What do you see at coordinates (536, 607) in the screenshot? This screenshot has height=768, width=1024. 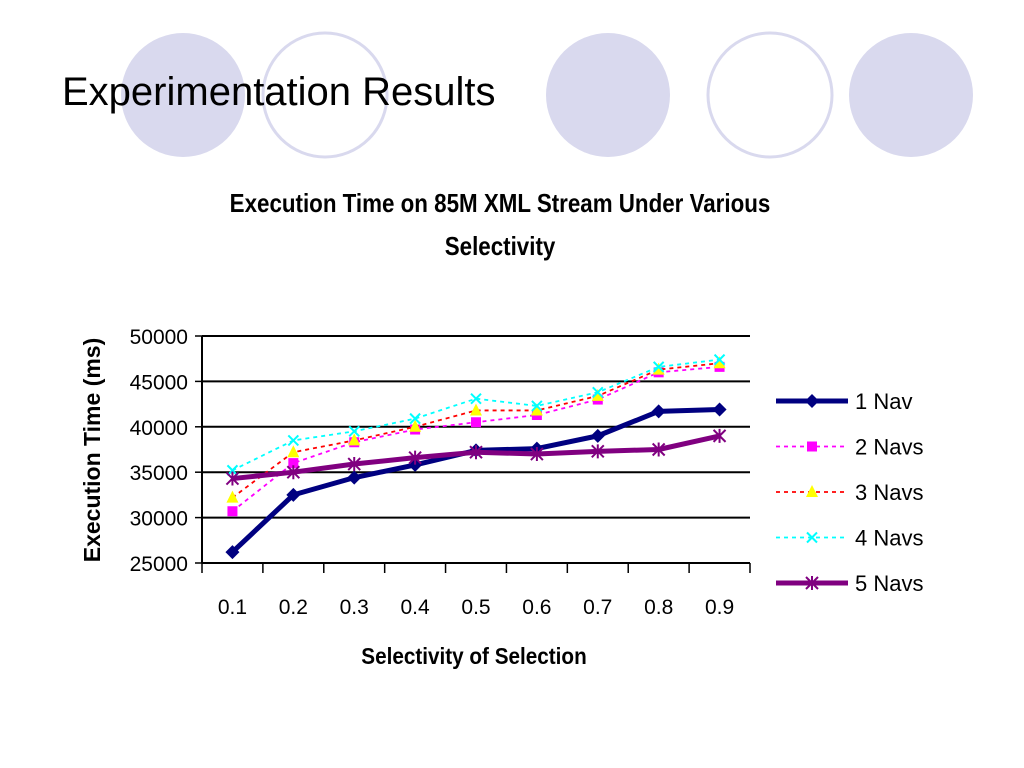 I see `x-tick-label: 0.6` at bounding box center [536, 607].